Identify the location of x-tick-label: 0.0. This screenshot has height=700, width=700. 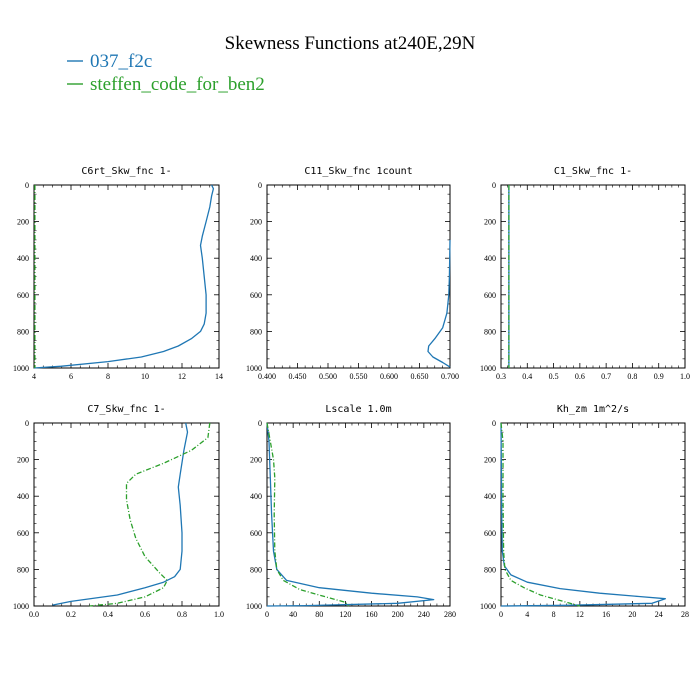
(34, 614).